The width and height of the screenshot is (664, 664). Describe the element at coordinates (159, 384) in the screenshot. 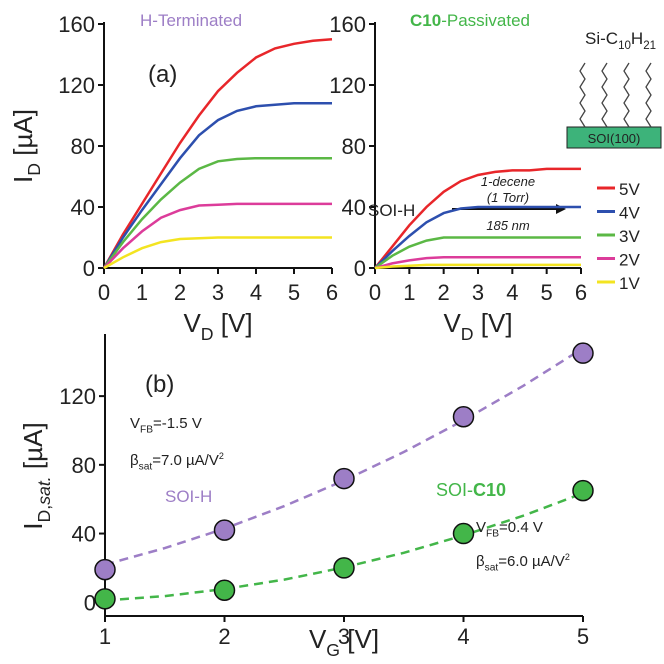

I see `panel-label: (b)` at that location.